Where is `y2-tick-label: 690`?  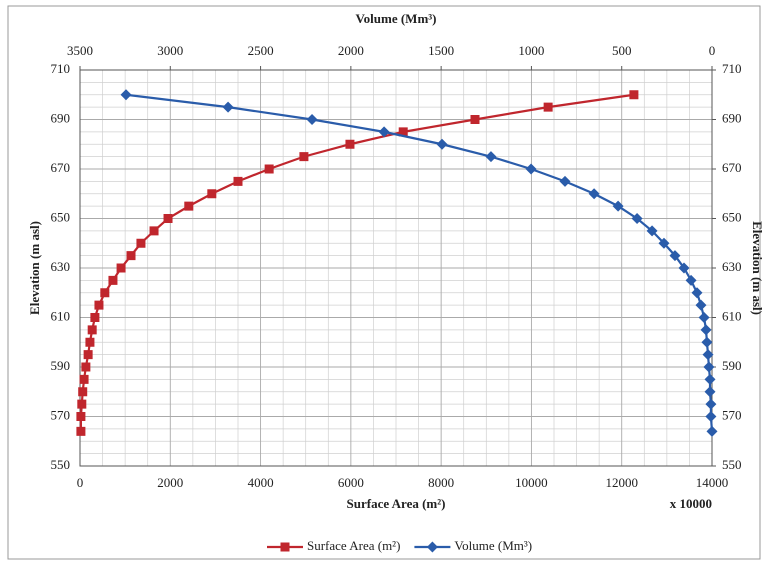
y2-tick-label: 690 is located at coordinates (732, 117).